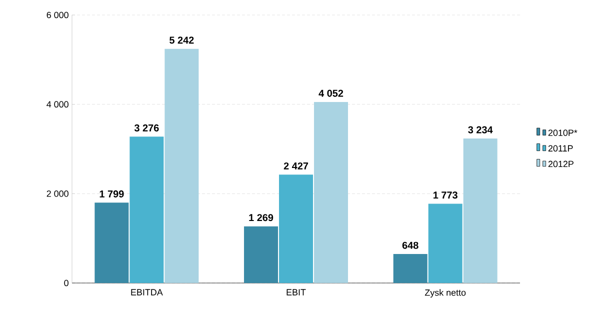  What do you see at coordinates (57, 104) in the screenshot?
I see `y-tick-label: 4 000` at bounding box center [57, 104].